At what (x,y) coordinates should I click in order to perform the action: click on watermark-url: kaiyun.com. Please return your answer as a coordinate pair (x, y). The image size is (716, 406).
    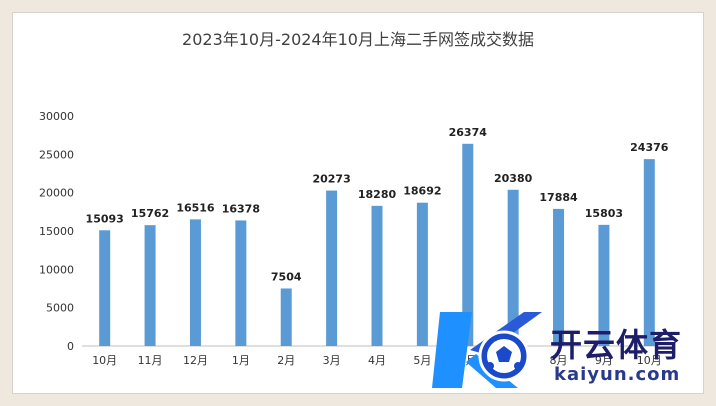
    Looking at the image, I should click on (617, 374).